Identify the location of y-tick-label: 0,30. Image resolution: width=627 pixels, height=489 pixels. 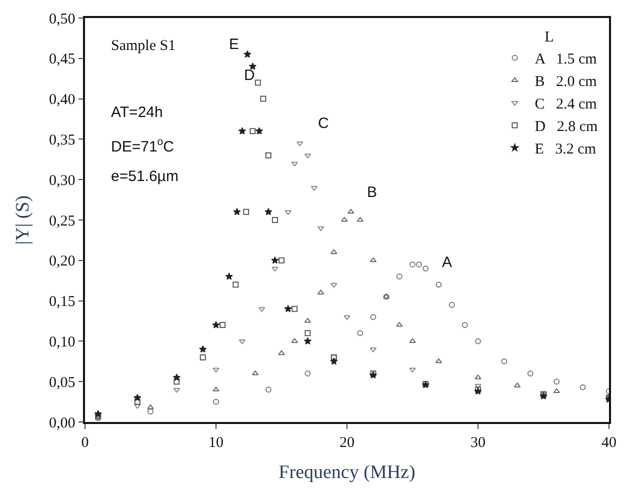
(62, 180).